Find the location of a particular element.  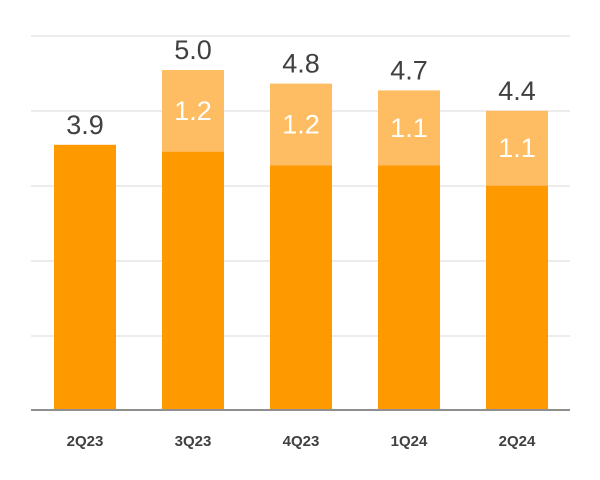

x-tick-label-3Q23: 3Q23 is located at coordinates (193, 441).